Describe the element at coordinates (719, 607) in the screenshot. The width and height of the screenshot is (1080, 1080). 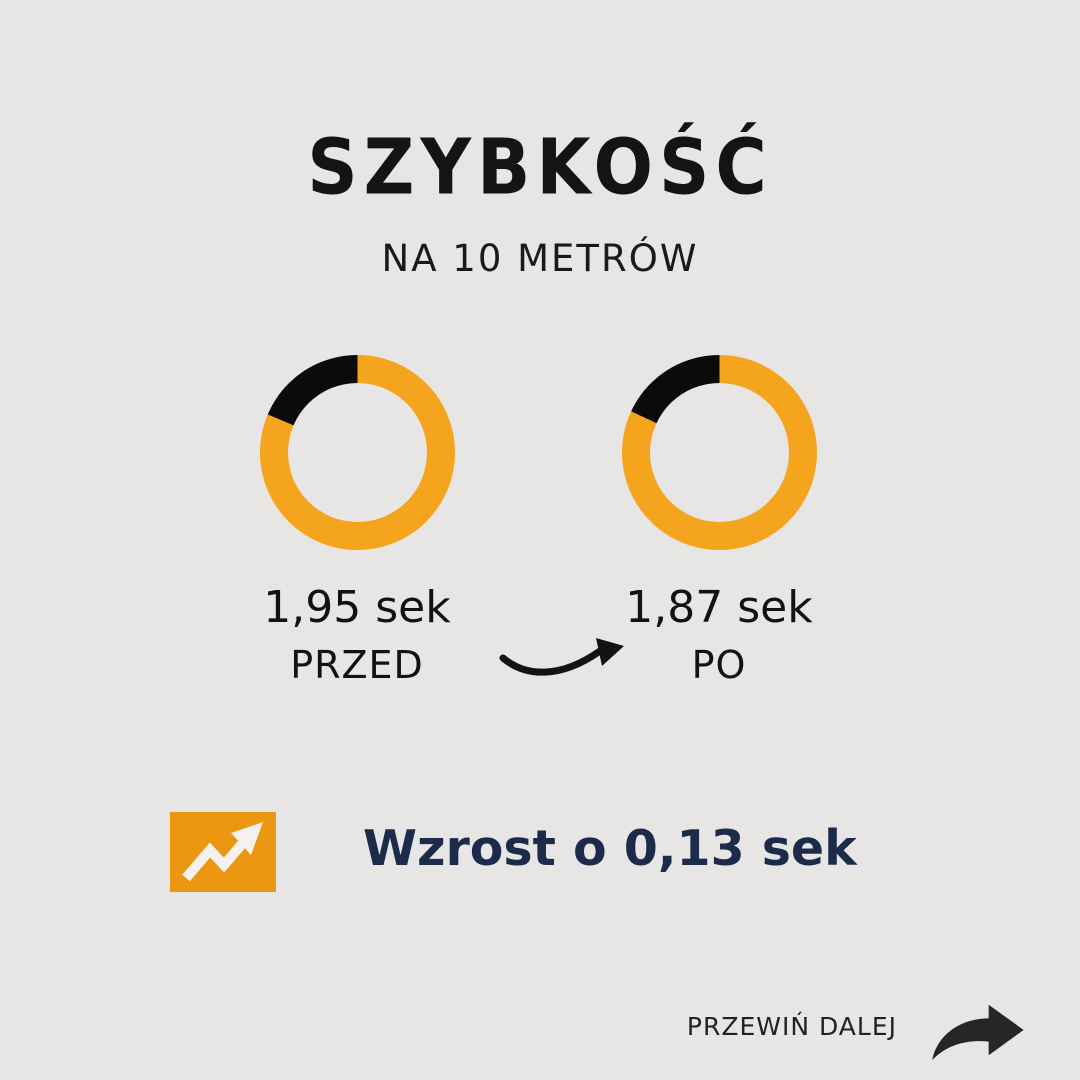
I see `after-value: 1,87 sek` at that location.